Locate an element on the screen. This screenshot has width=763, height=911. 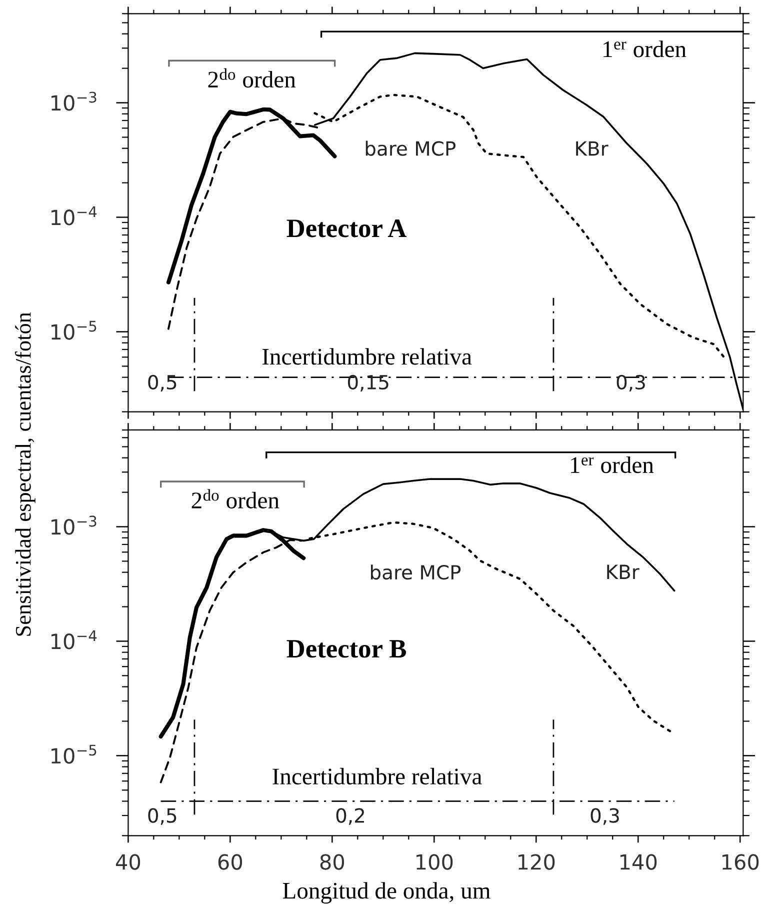
annotation: 0,2 is located at coordinates (350, 816).